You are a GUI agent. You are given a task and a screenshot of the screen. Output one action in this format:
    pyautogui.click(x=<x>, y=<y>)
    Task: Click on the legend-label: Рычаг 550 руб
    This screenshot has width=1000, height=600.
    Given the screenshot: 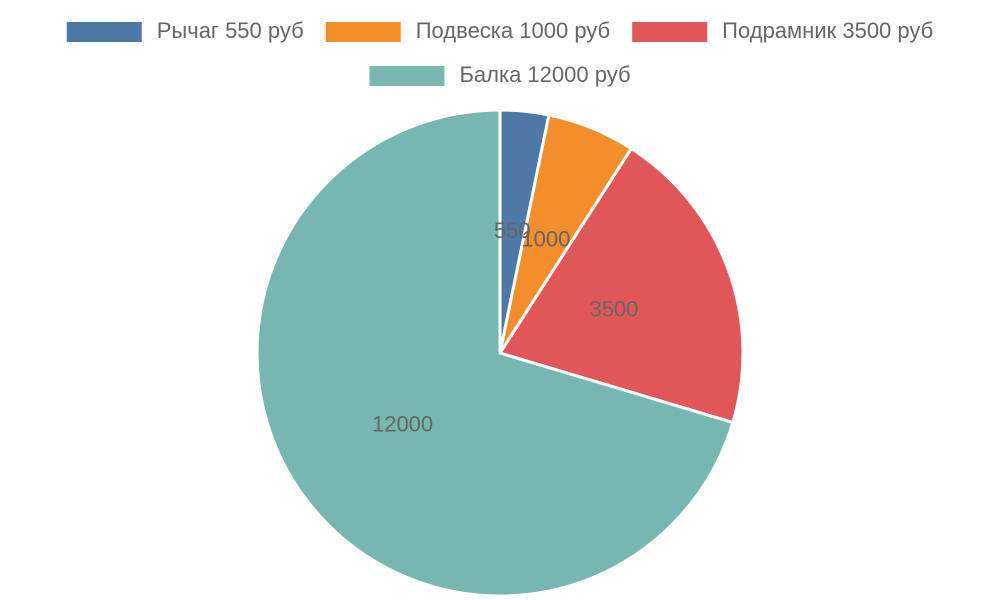 What is the action you would take?
    pyautogui.click(x=230, y=30)
    